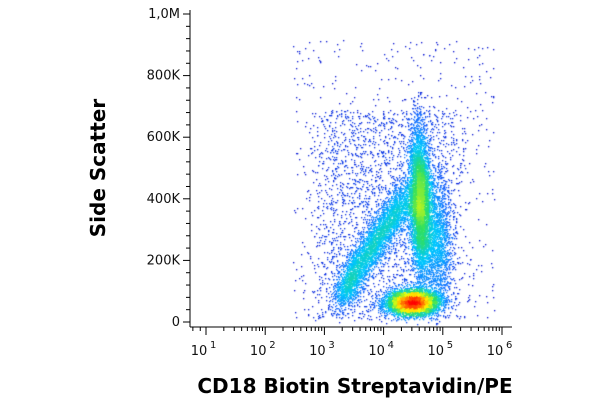 The height and width of the screenshot is (400, 600). What do you see at coordinates (98, 168) in the screenshot?
I see `y-axis-title: Side Scatter` at bounding box center [98, 168].